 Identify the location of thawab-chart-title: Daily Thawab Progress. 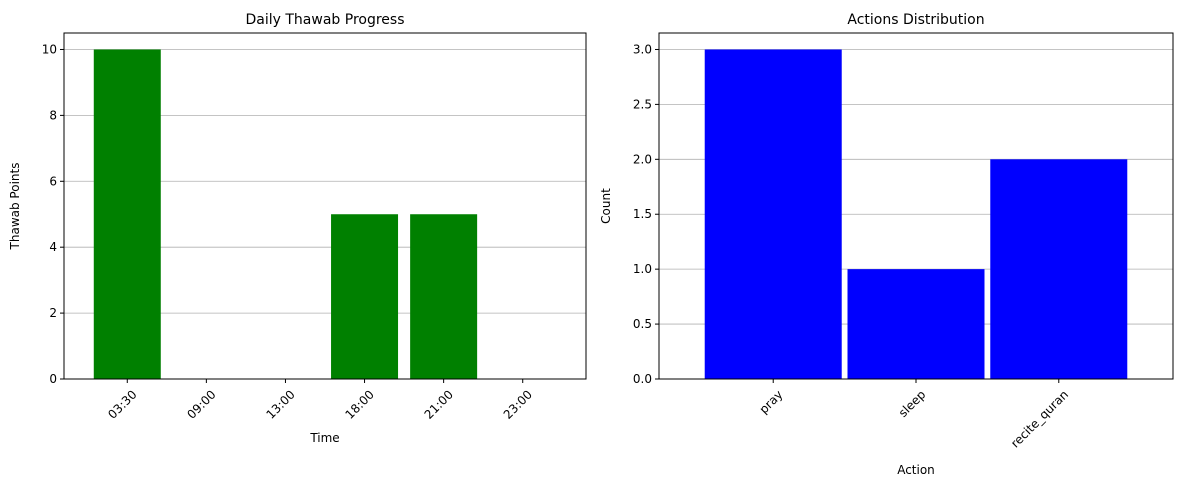
(325, 20).